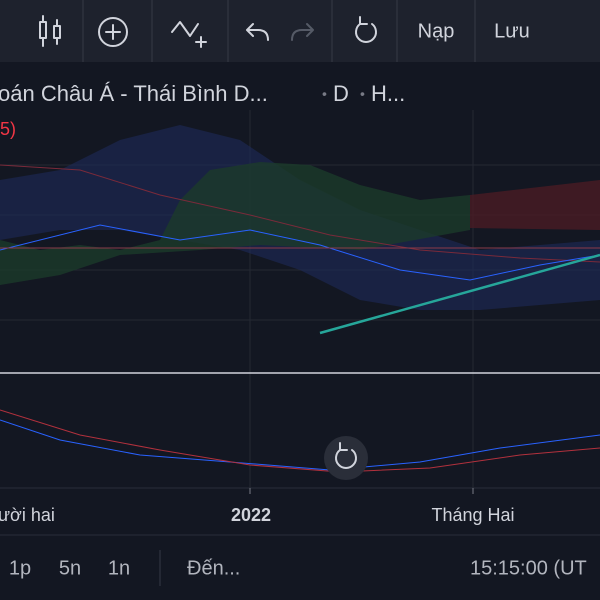  Describe the element at coordinates (512, 31) in the screenshot. I see `save-button: Lưu` at that location.